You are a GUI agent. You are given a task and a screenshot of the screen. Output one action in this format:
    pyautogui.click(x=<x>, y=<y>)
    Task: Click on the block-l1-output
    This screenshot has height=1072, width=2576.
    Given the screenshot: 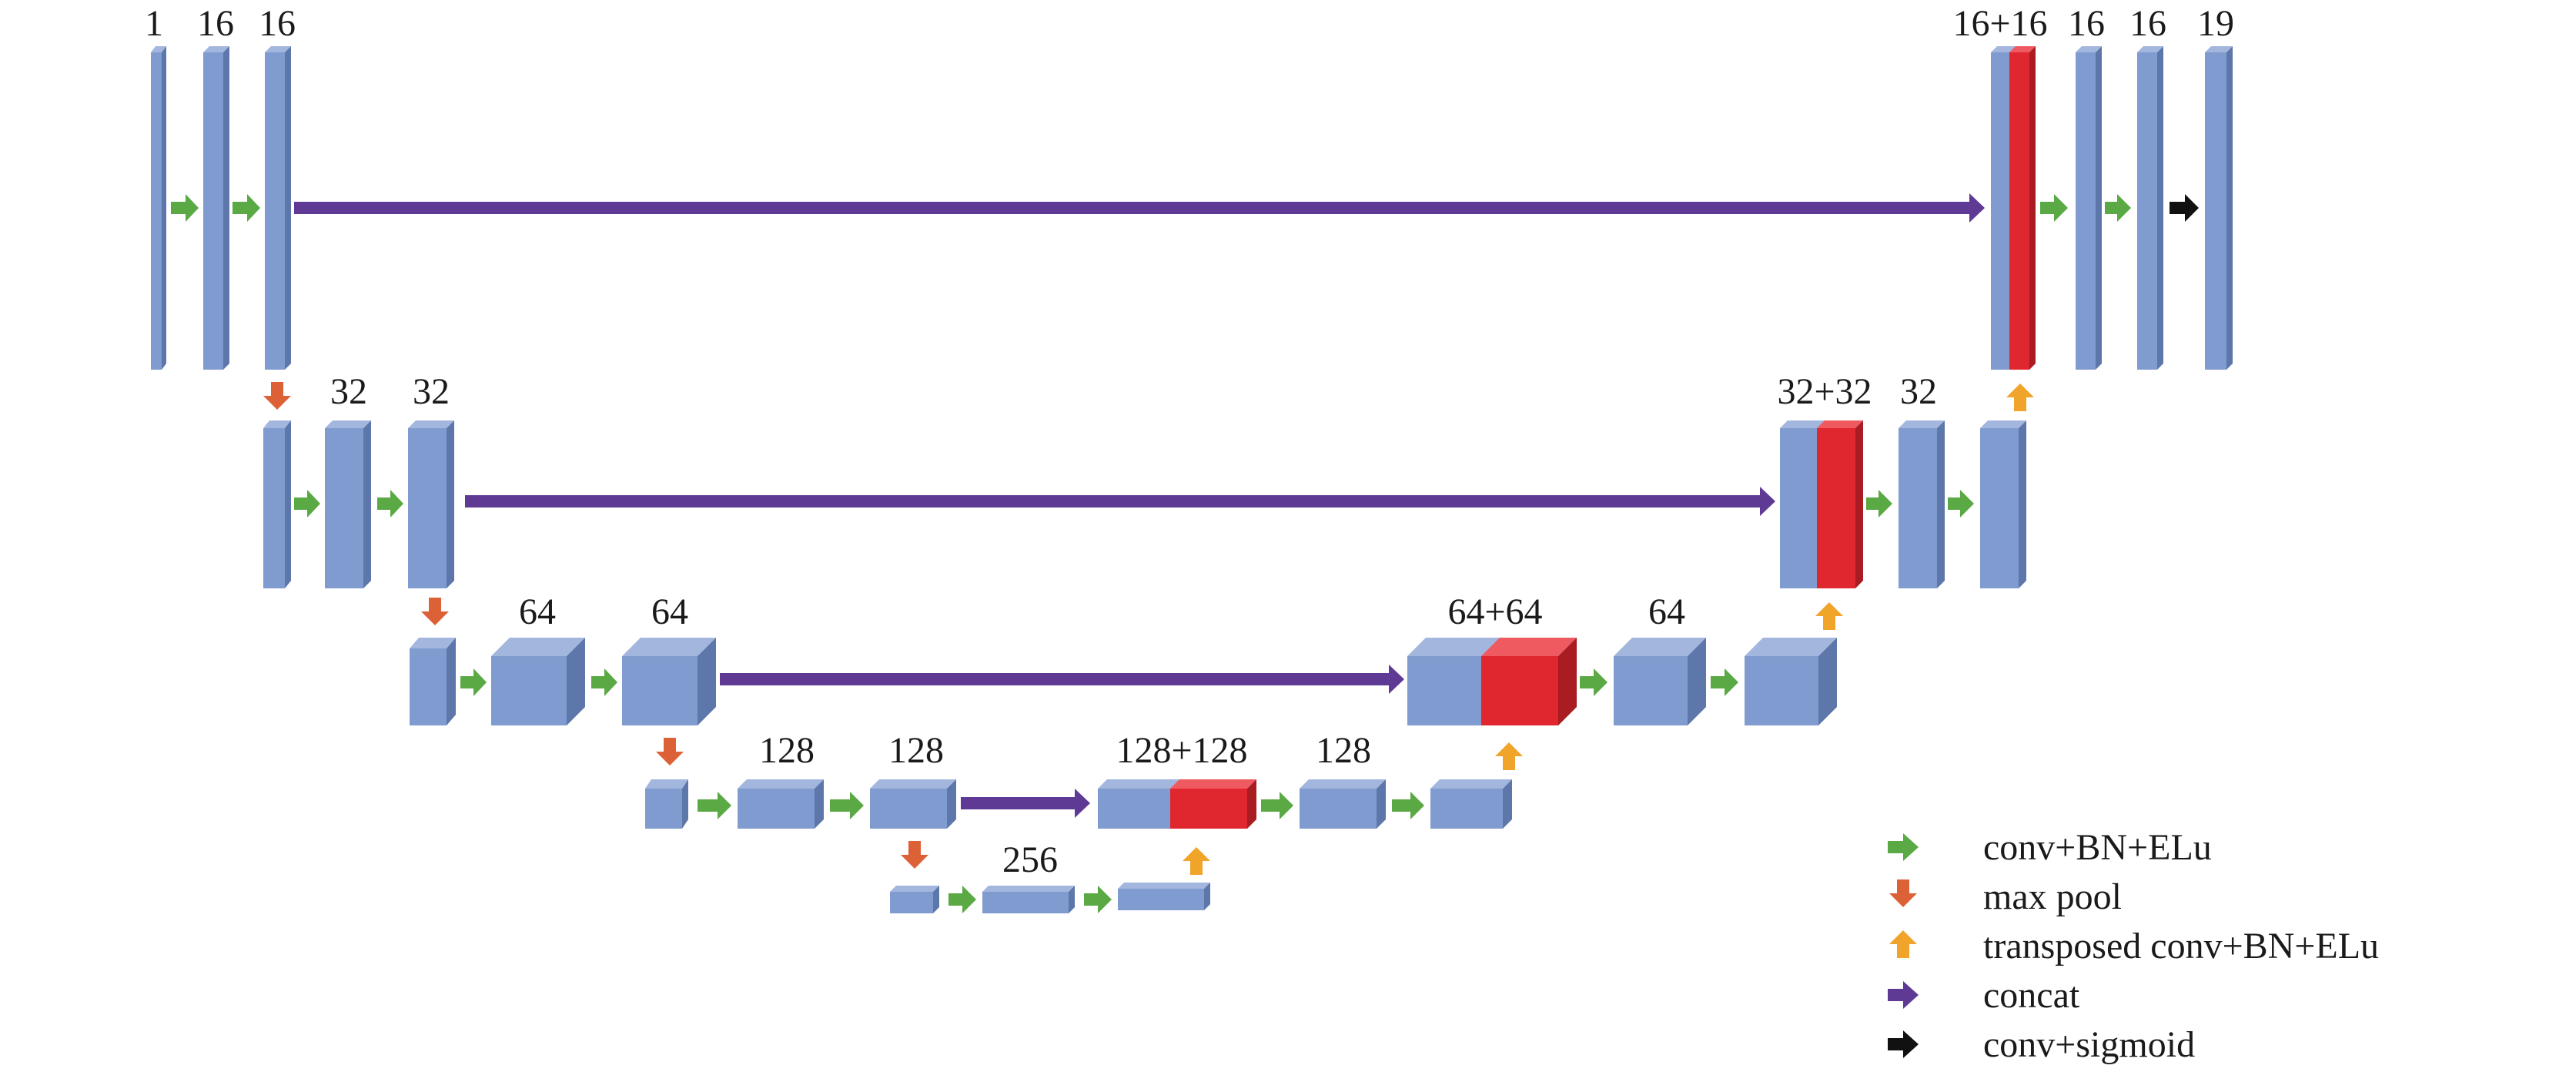 What is the action you would take?
    pyautogui.click(x=2219, y=208)
    